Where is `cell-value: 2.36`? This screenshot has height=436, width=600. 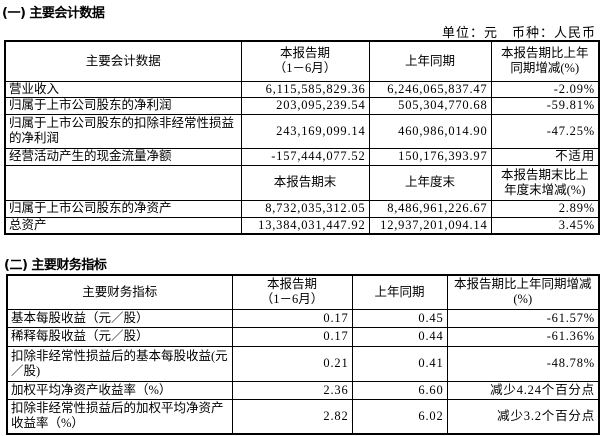
cell-value: 2.36 is located at coordinates (292, 390).